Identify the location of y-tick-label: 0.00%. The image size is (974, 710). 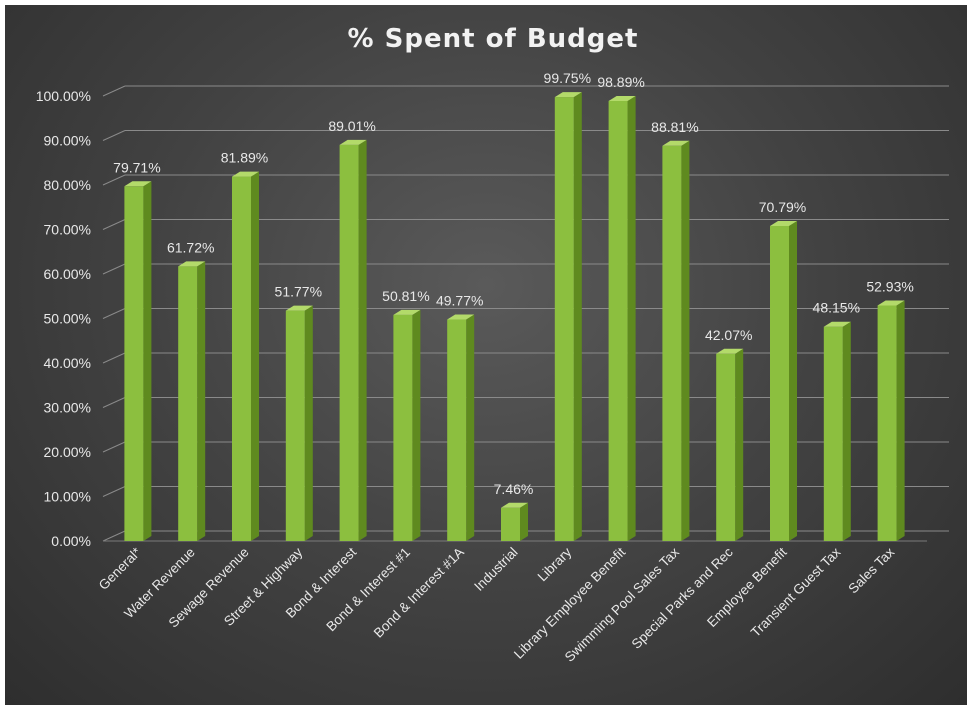
(71, 541).